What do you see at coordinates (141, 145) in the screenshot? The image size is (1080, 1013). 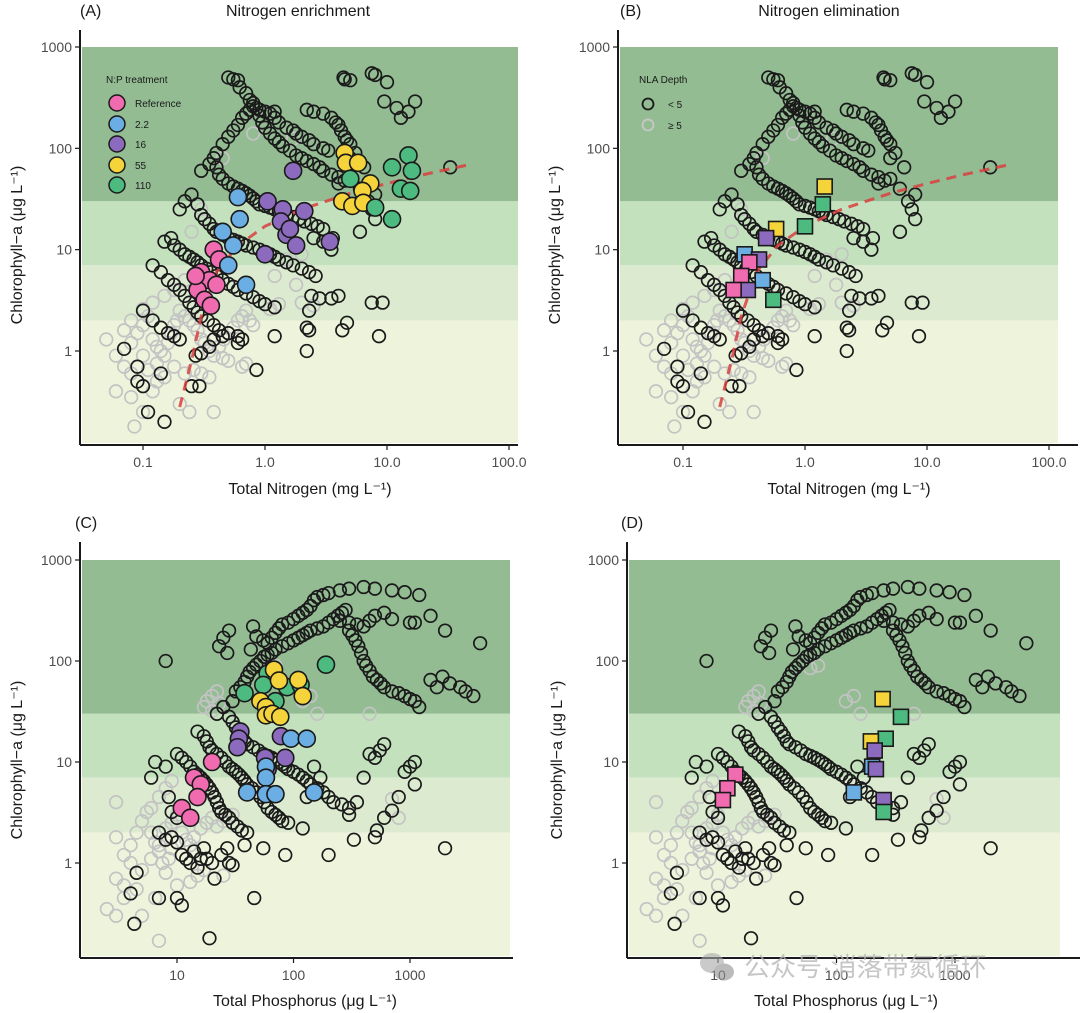 I see `legend-label: 16` at bounding box center [141, 145].